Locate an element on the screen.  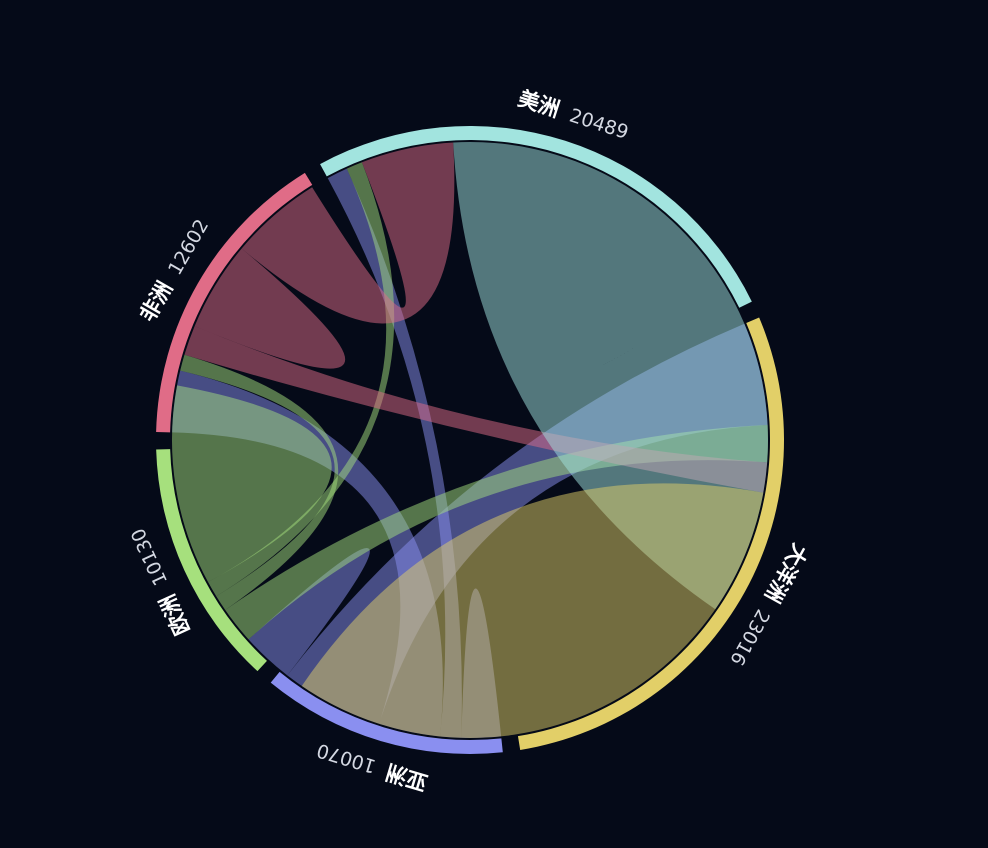
svg-text: 非洲12602 is located at coordinates (174, 270).